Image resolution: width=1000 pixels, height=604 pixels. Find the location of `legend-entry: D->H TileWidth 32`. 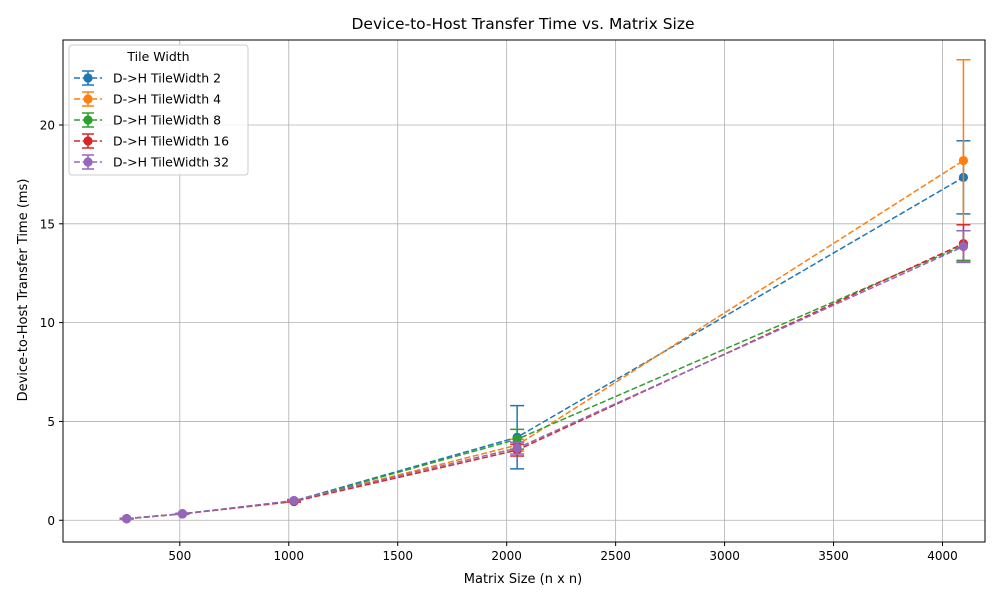

legend-entry: D->H TileWidth 32 is located at coordinates (151, 162).